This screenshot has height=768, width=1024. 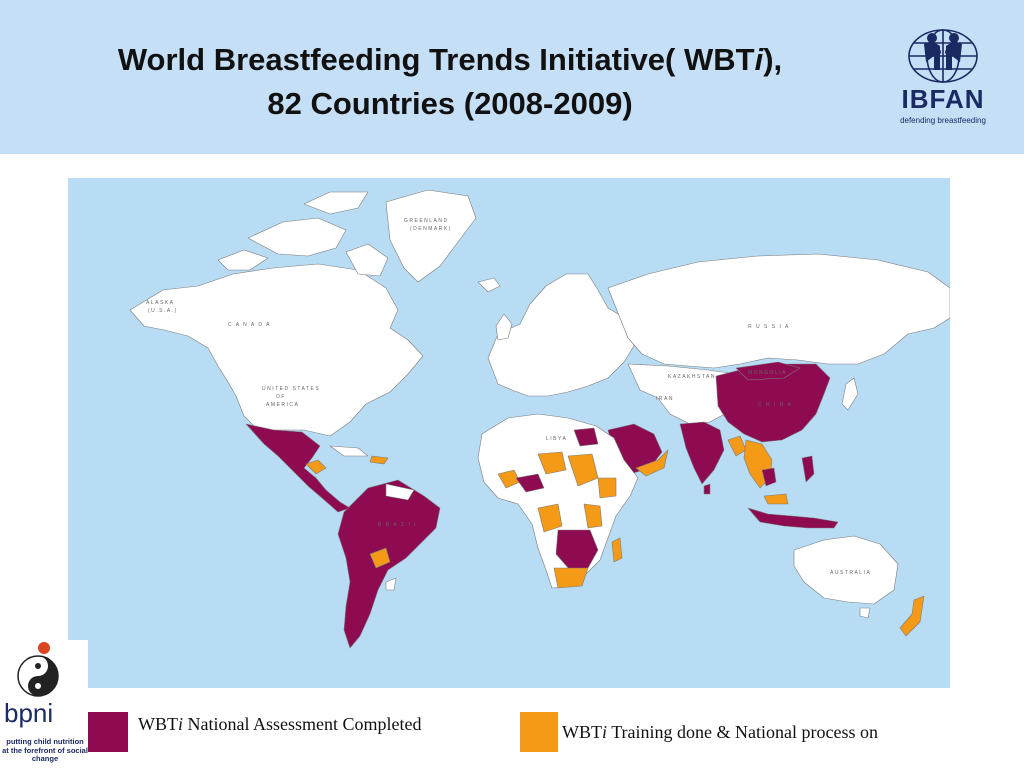 I want to click on label-libya: LIBYA, so click(x=556, y=439).